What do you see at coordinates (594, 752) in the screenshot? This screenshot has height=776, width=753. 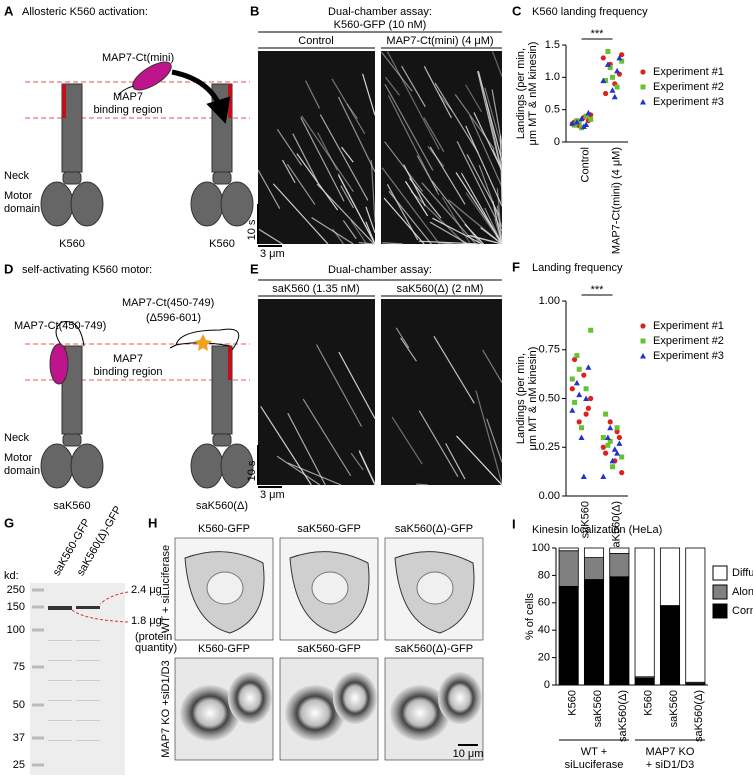 I see `group-label: WT +` at bounding box center [594, 752].